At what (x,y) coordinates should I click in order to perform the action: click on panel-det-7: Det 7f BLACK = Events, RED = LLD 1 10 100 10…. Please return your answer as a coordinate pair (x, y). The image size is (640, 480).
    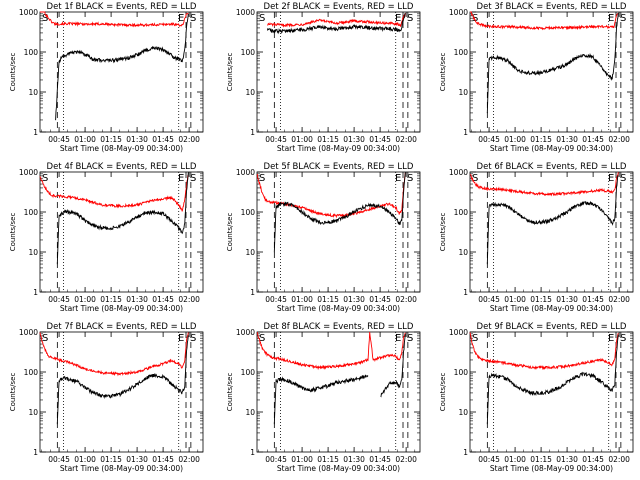
    Looking at the image, I should click on (106, 397).